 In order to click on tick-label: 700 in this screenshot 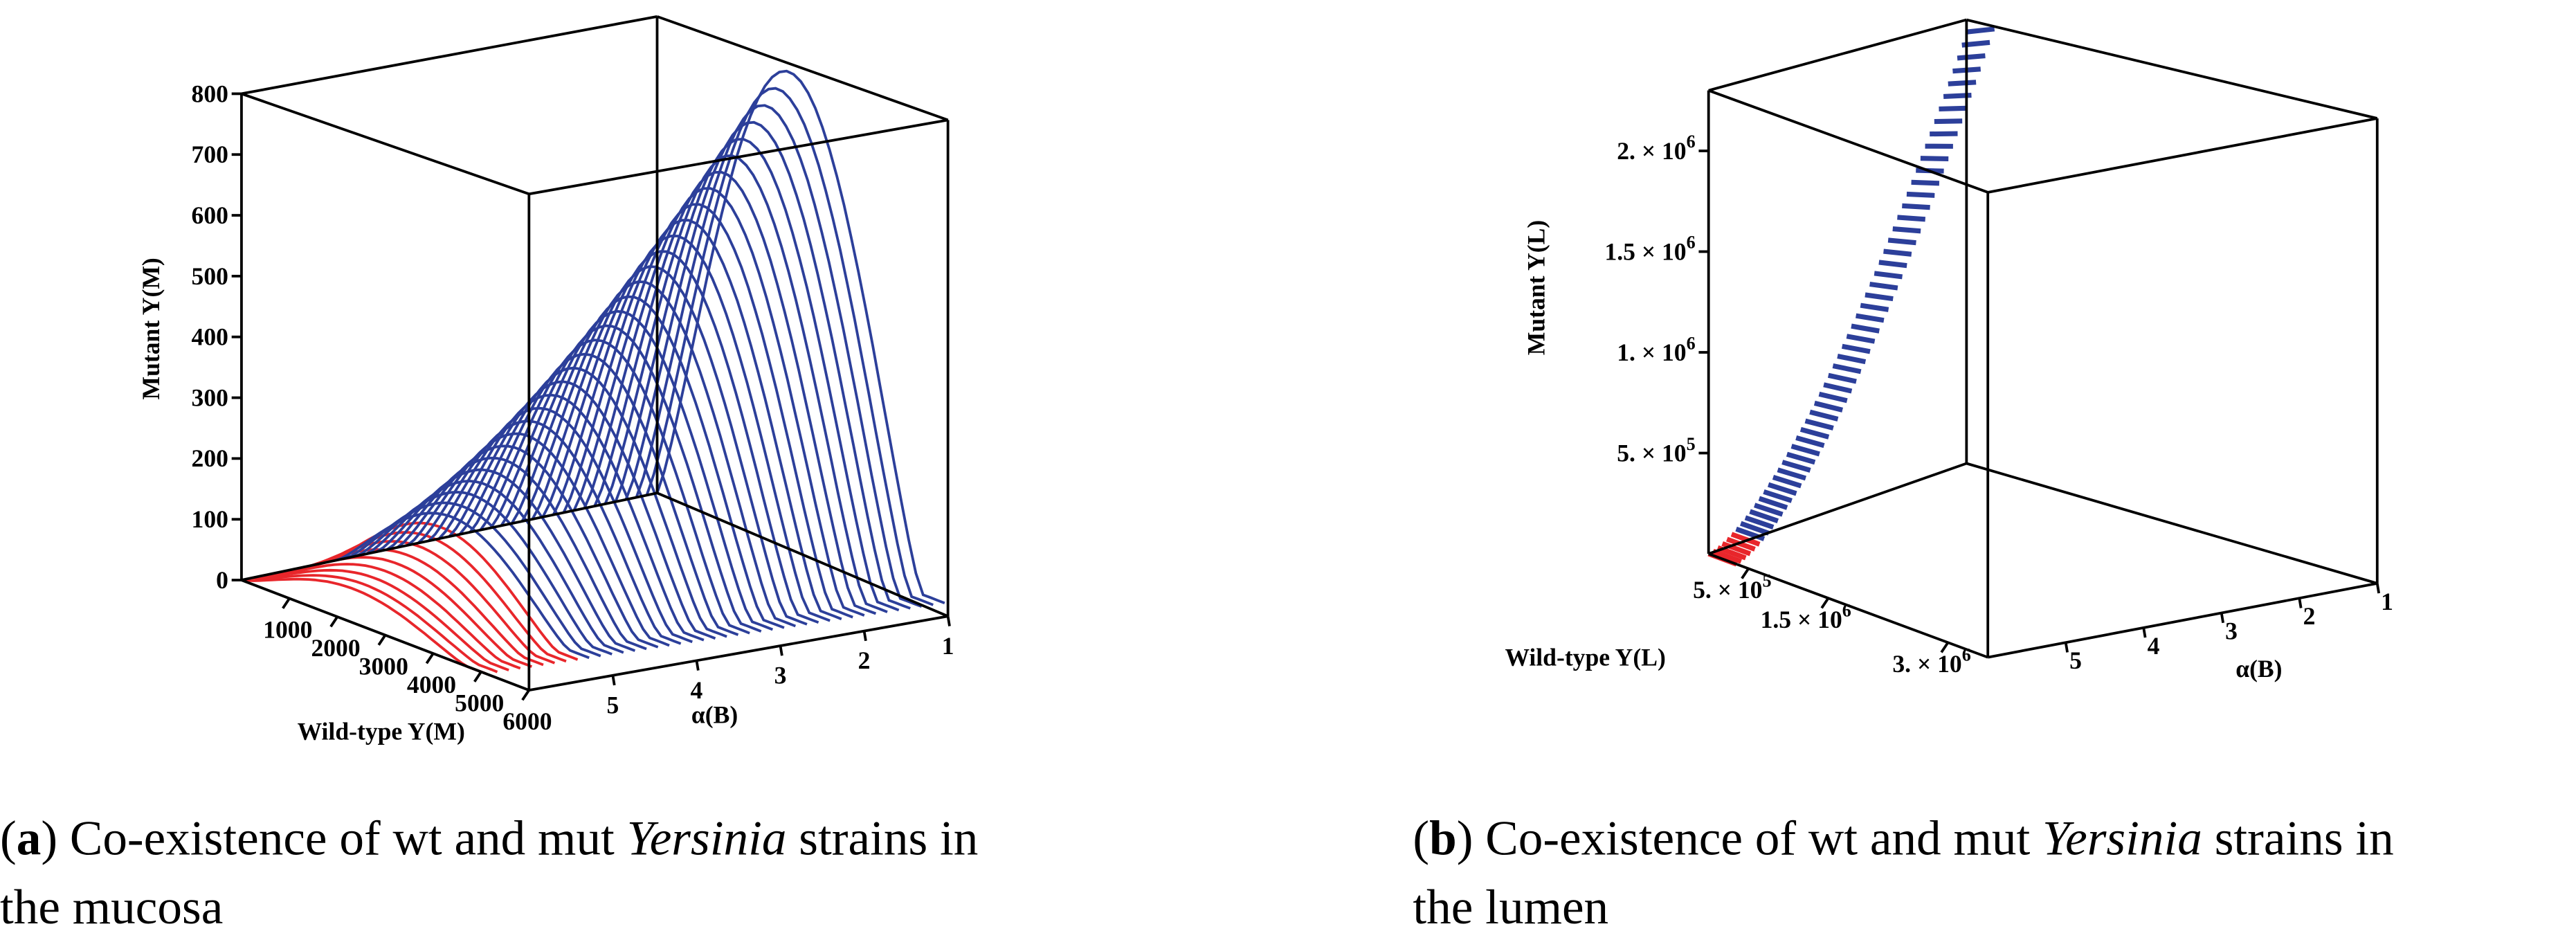, I will do `click(210, 154)`.